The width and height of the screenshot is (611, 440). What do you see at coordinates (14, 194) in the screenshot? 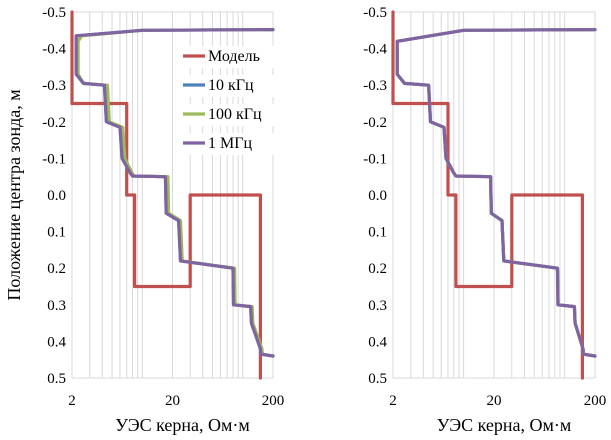
I see `y-axis-label: Положение центра зонда, м` at bounding box center [14, 194].